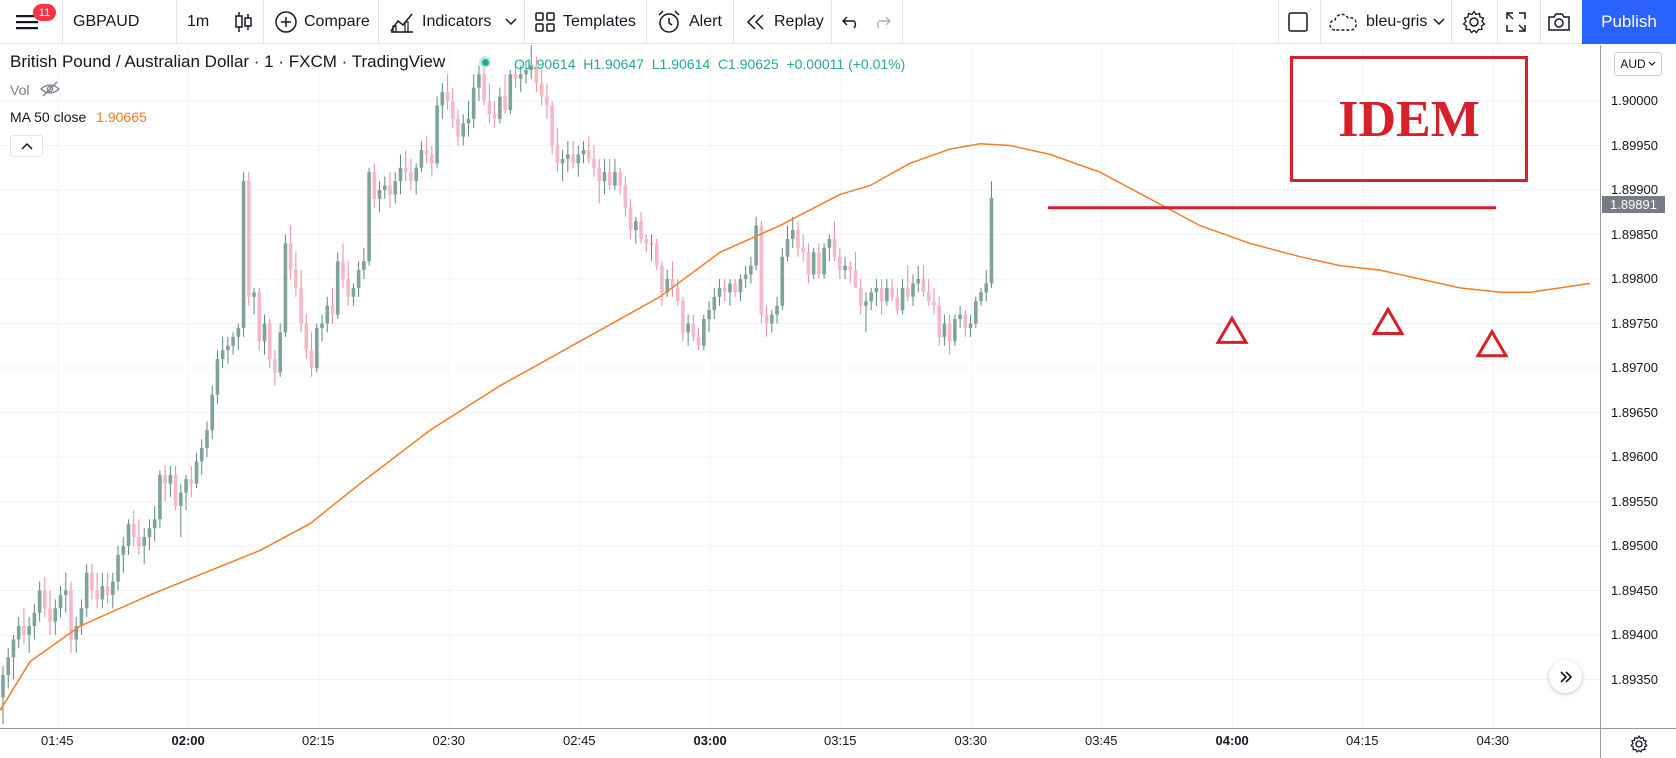  I want to click on idem-annotation-box: IDEM, so click(1409, 119).